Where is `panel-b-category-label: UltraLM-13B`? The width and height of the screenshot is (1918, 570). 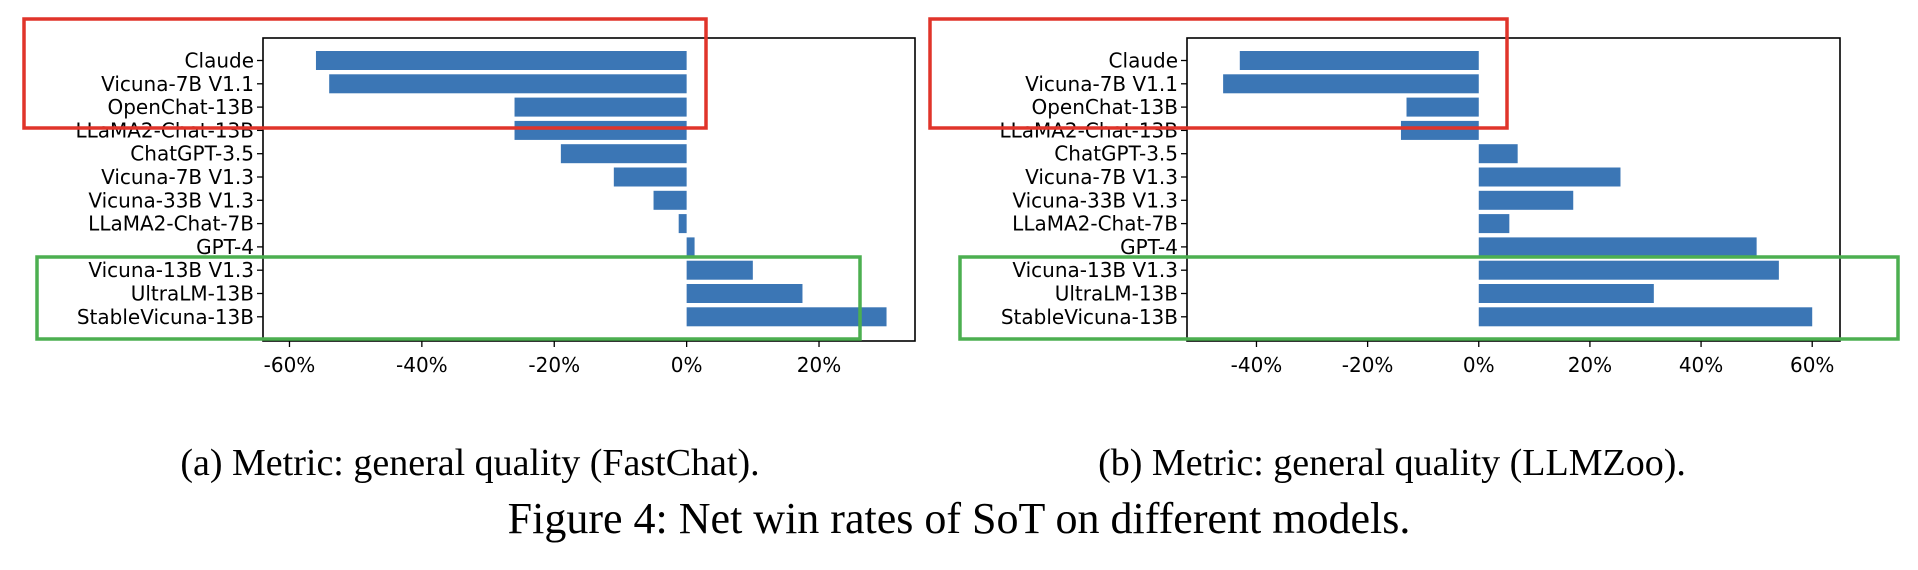 panel-b-category-label: UltraLM-13B is located at coordinates (1116, 294).